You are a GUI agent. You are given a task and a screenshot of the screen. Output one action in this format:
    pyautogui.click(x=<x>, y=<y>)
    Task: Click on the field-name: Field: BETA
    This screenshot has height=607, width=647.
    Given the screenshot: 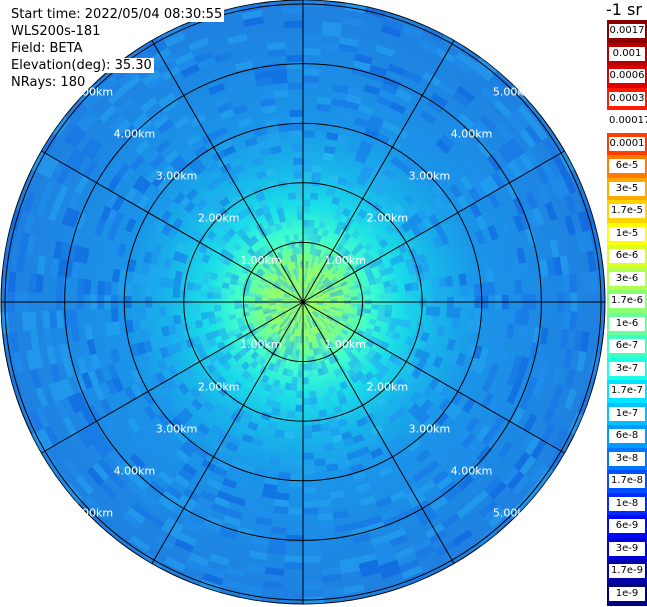 What is the action you would take?
    pyautogui.click(x=47, y=48)
    